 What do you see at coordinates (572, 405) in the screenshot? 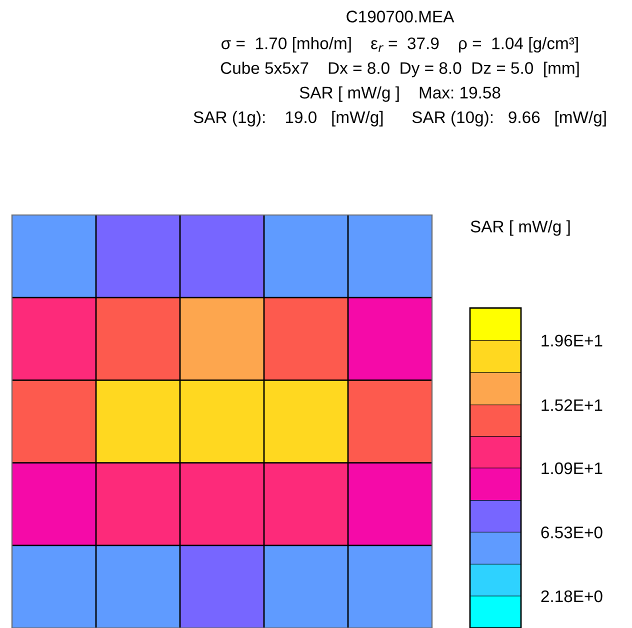
I see `color-bar-label: 1.52E+1` at bounding box center [572, 405].